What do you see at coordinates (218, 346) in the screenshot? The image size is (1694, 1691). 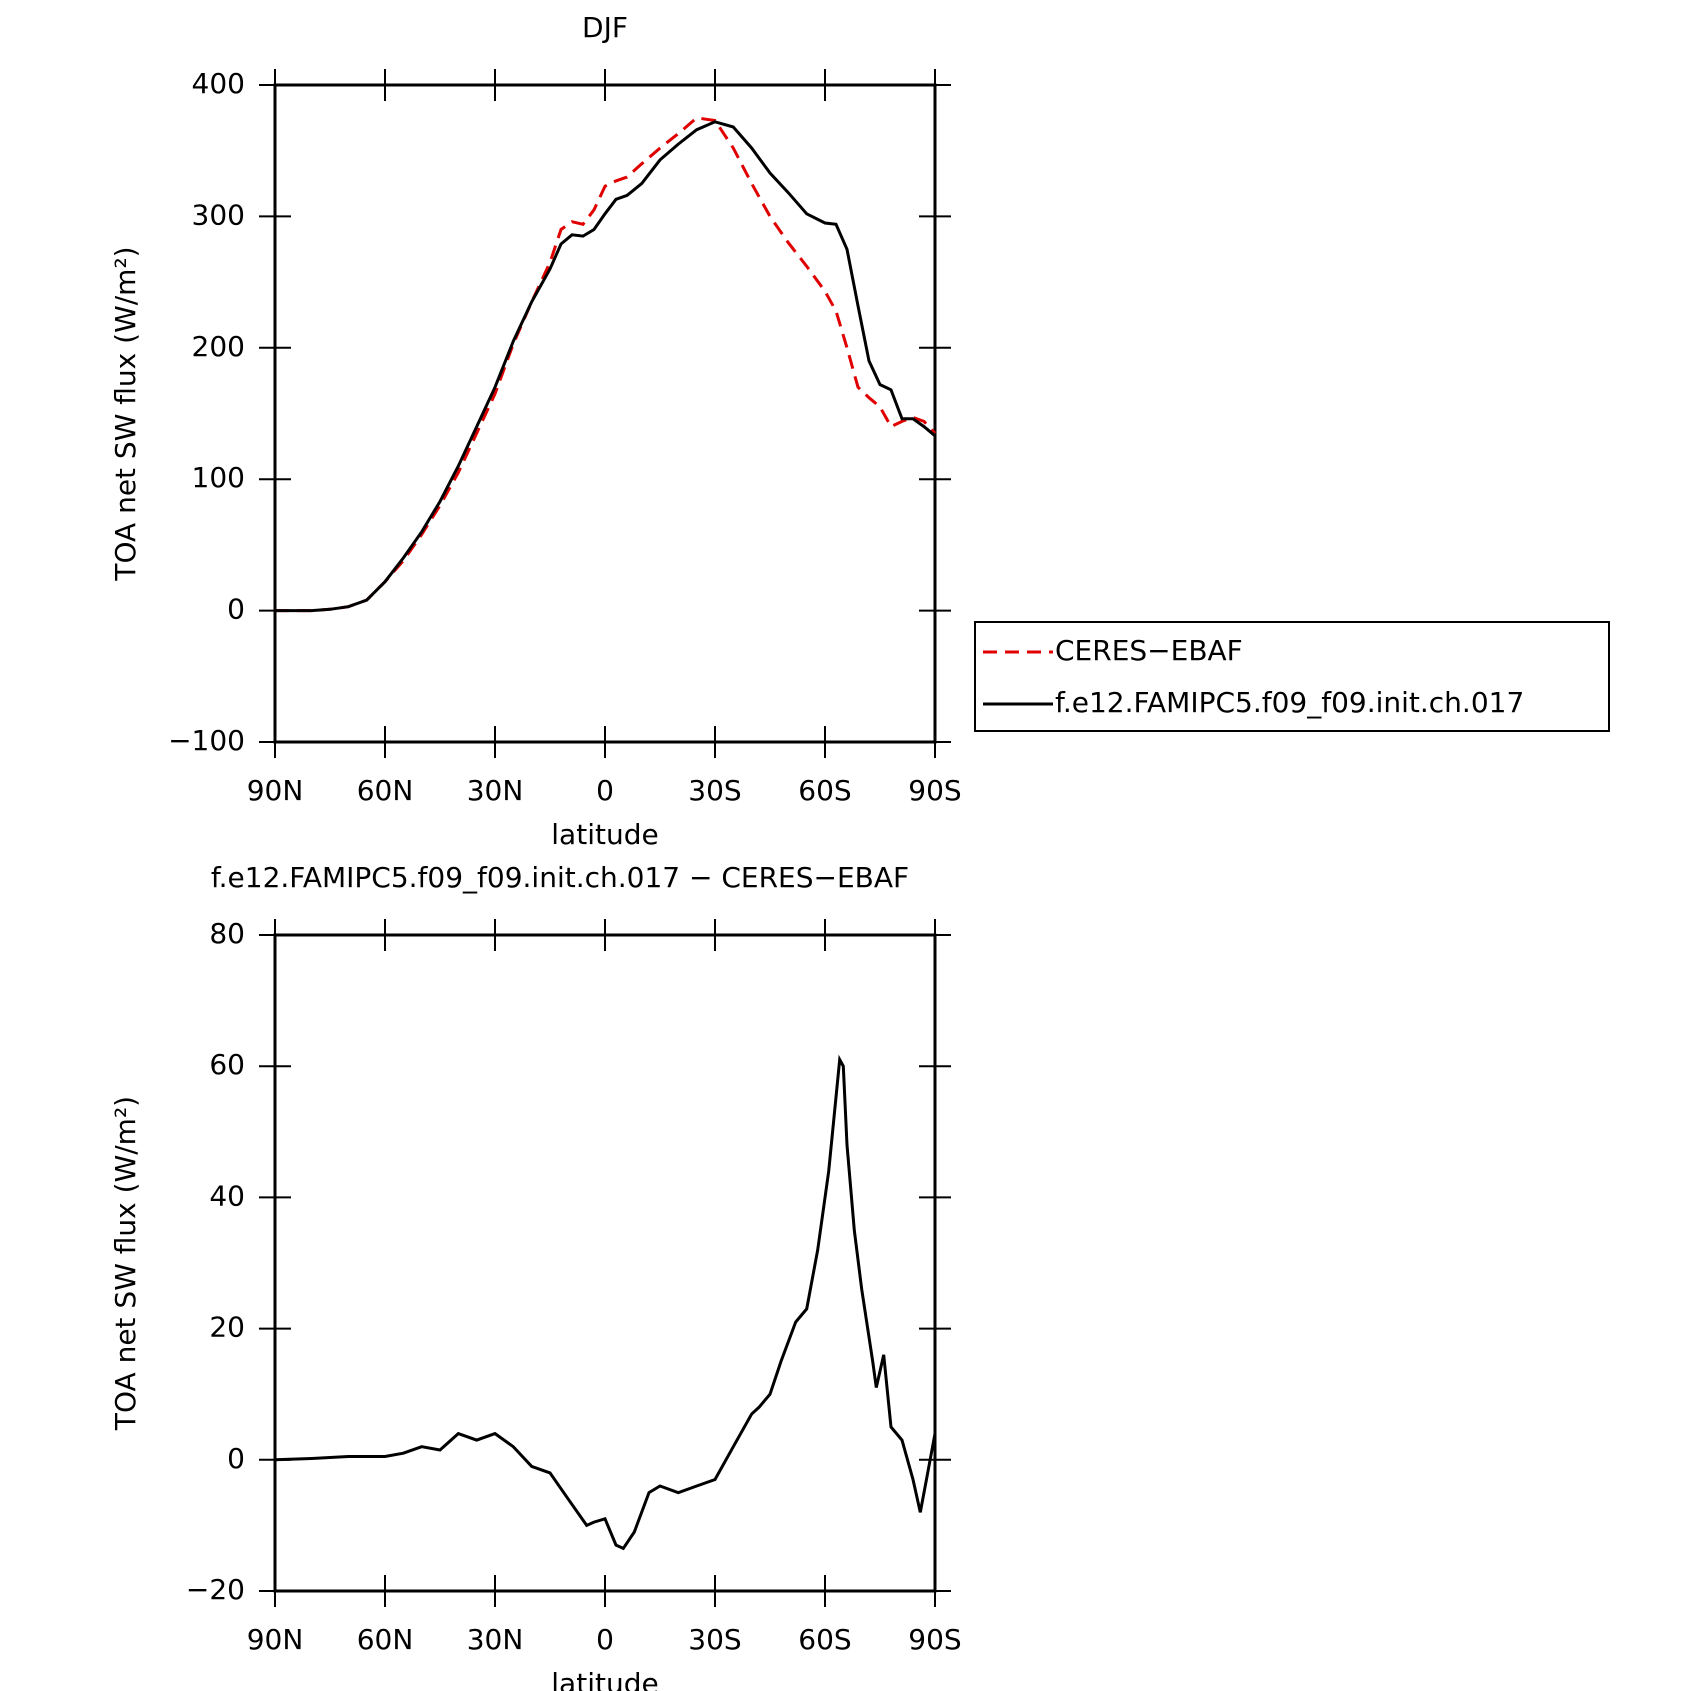 I see `y-tick-label: 200` at bounding box center [218, 346].